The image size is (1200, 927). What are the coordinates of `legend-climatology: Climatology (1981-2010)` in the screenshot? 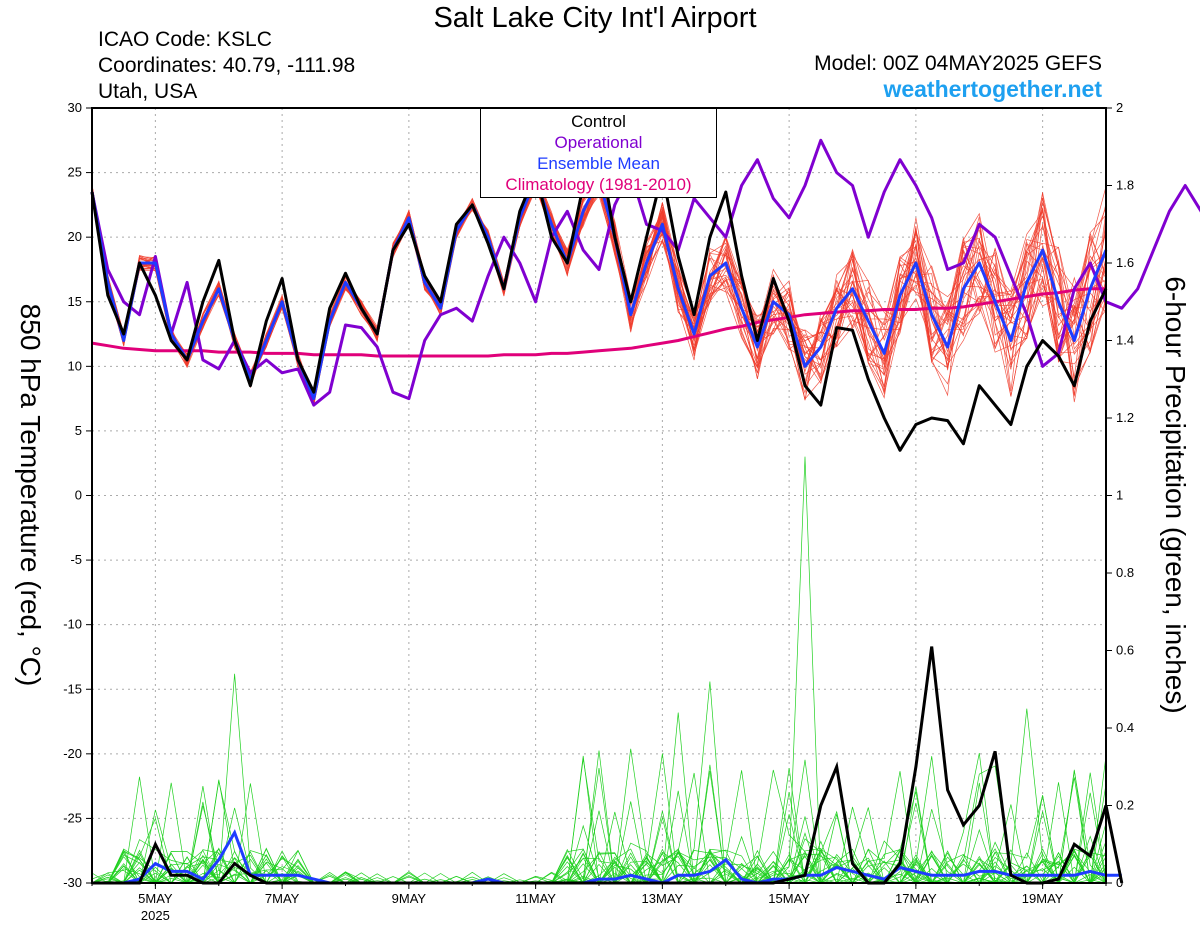 It's located at (598, 184).